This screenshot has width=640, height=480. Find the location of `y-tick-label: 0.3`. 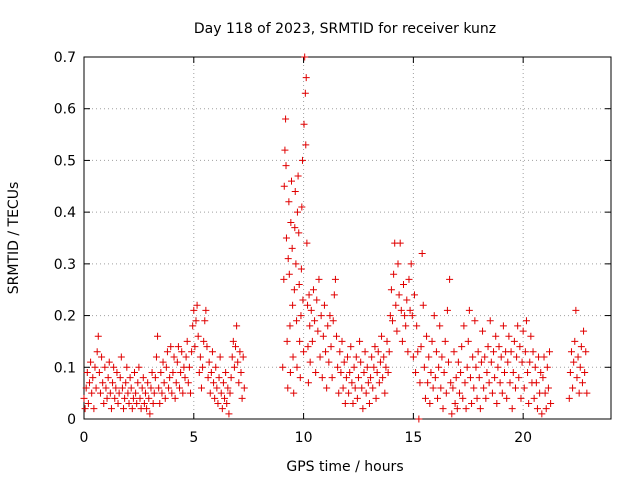

y-tick-label: 0.3 is located at coordinates (65, 265).